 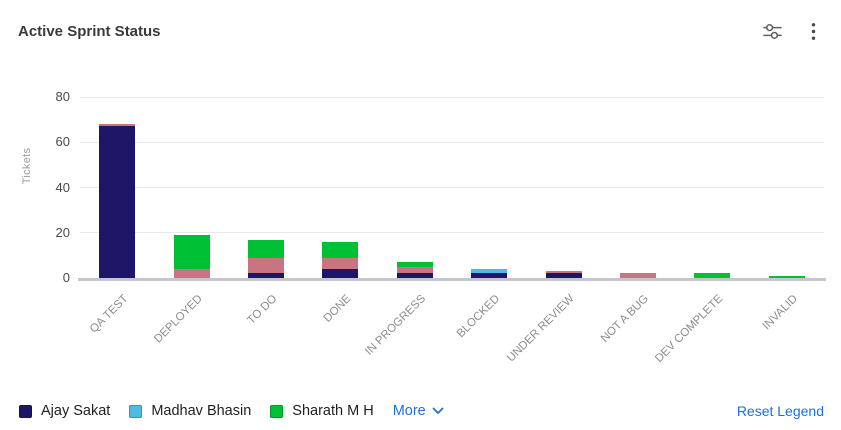 I want to click on x-axis-label: NOT A BUG, so click(x=625, y=318).